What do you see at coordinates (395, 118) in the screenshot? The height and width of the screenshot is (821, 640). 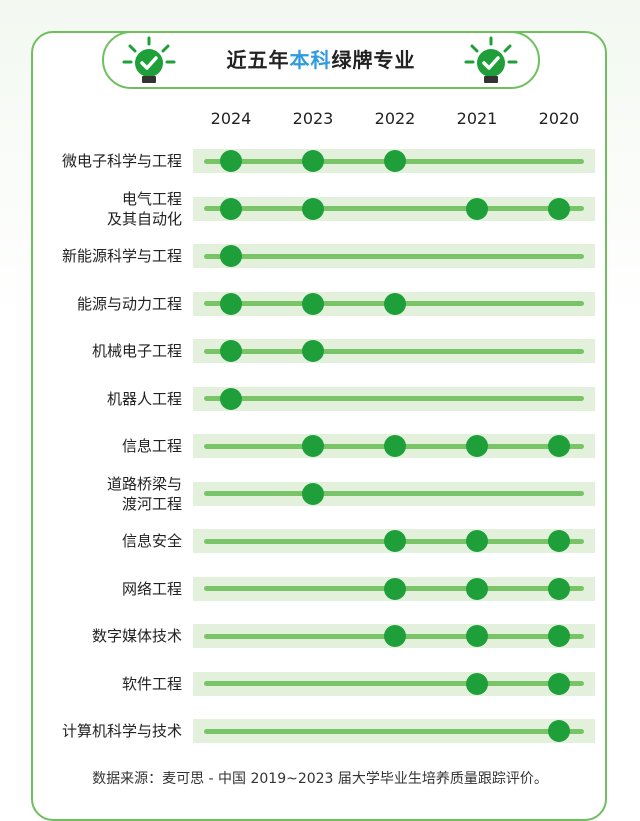 I see `year-label: 2022` at bounding box center [395, 118].